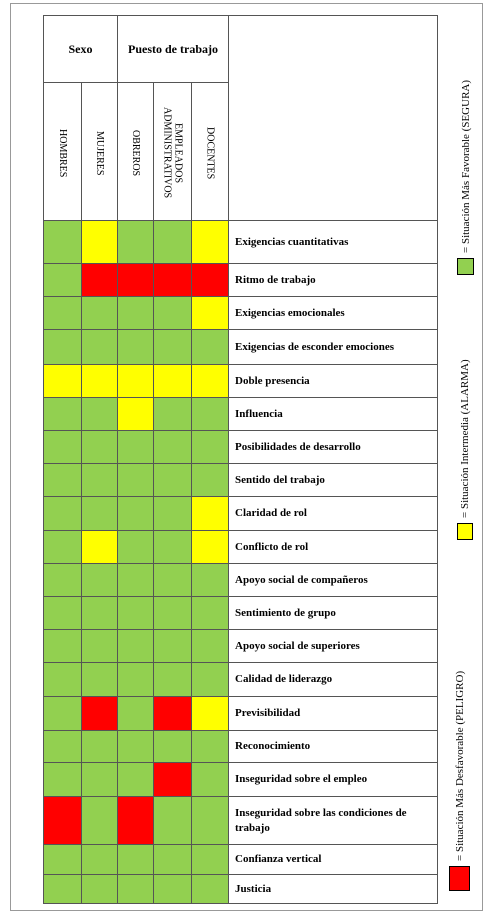  Describe the element at coordinates (241, 746) in the screenshot. I see `row: Reconocimiento` at that location.